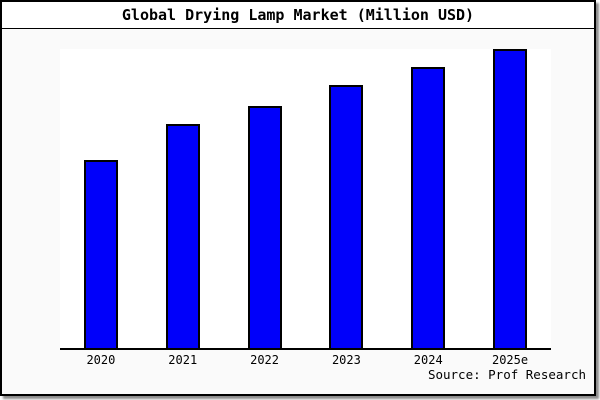 Image resolution: width=600 pixels, height=400 pixels. I want to click on x-axis-labels: 2020 2021 2022 2023 2024 2025e, so click(305, 360).